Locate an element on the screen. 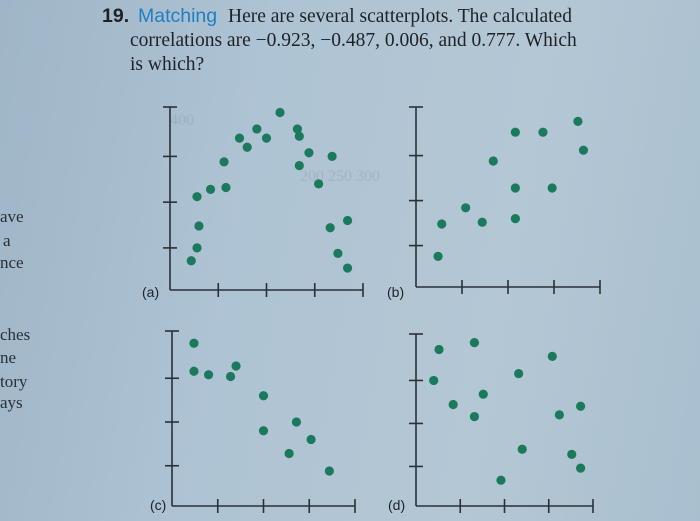  margin-word: tory is located at coordinates (14, 381).